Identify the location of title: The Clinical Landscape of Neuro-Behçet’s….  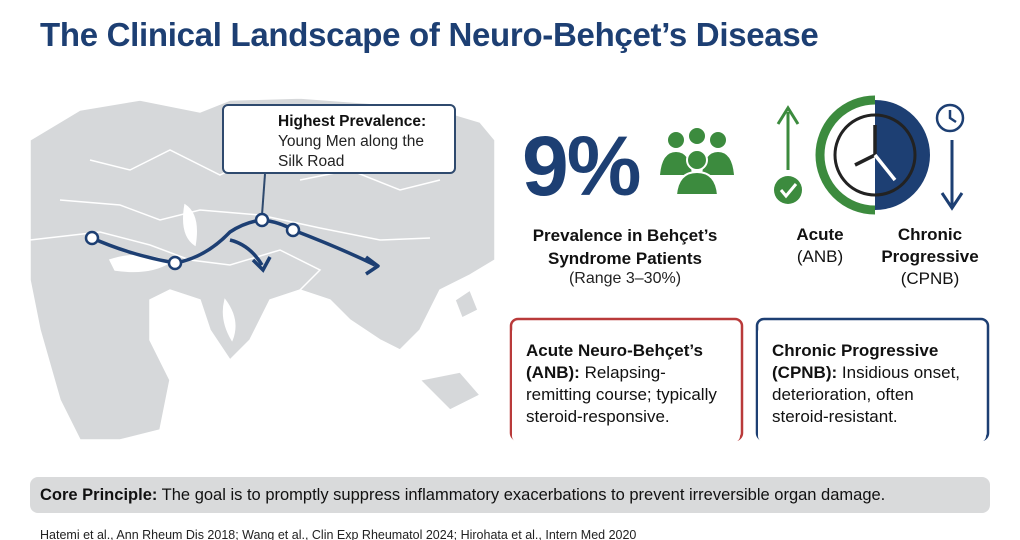
(429, 34).